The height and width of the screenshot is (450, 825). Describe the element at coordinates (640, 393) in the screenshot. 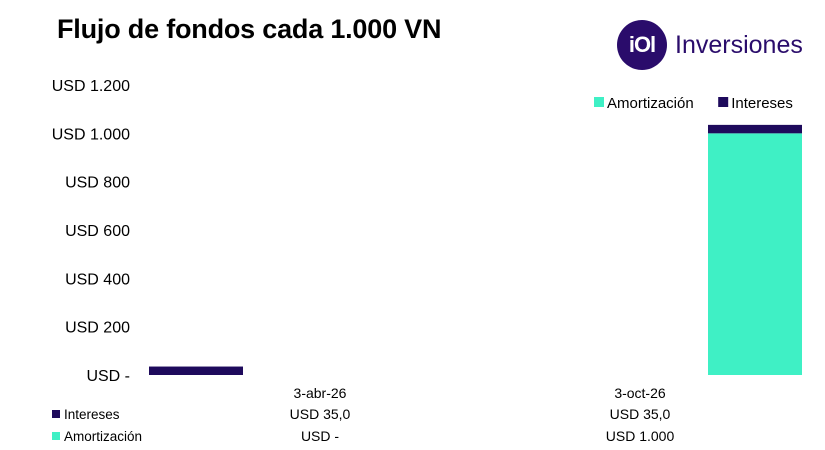

I see `category-label: 3-oct-26` at that location.